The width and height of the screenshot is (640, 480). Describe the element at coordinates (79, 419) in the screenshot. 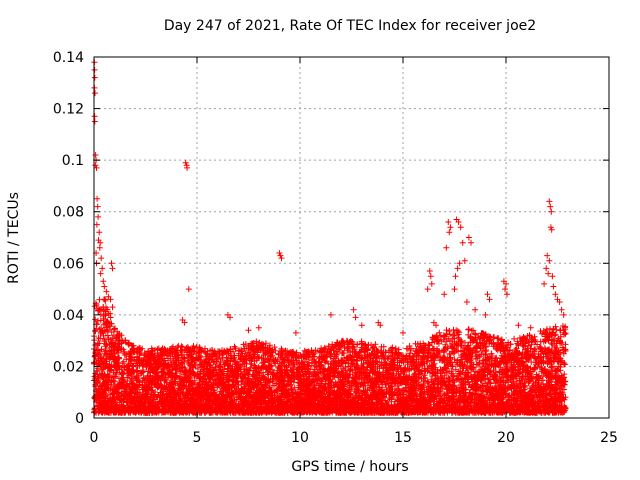

I see `y-tick-label: 0` at that location.